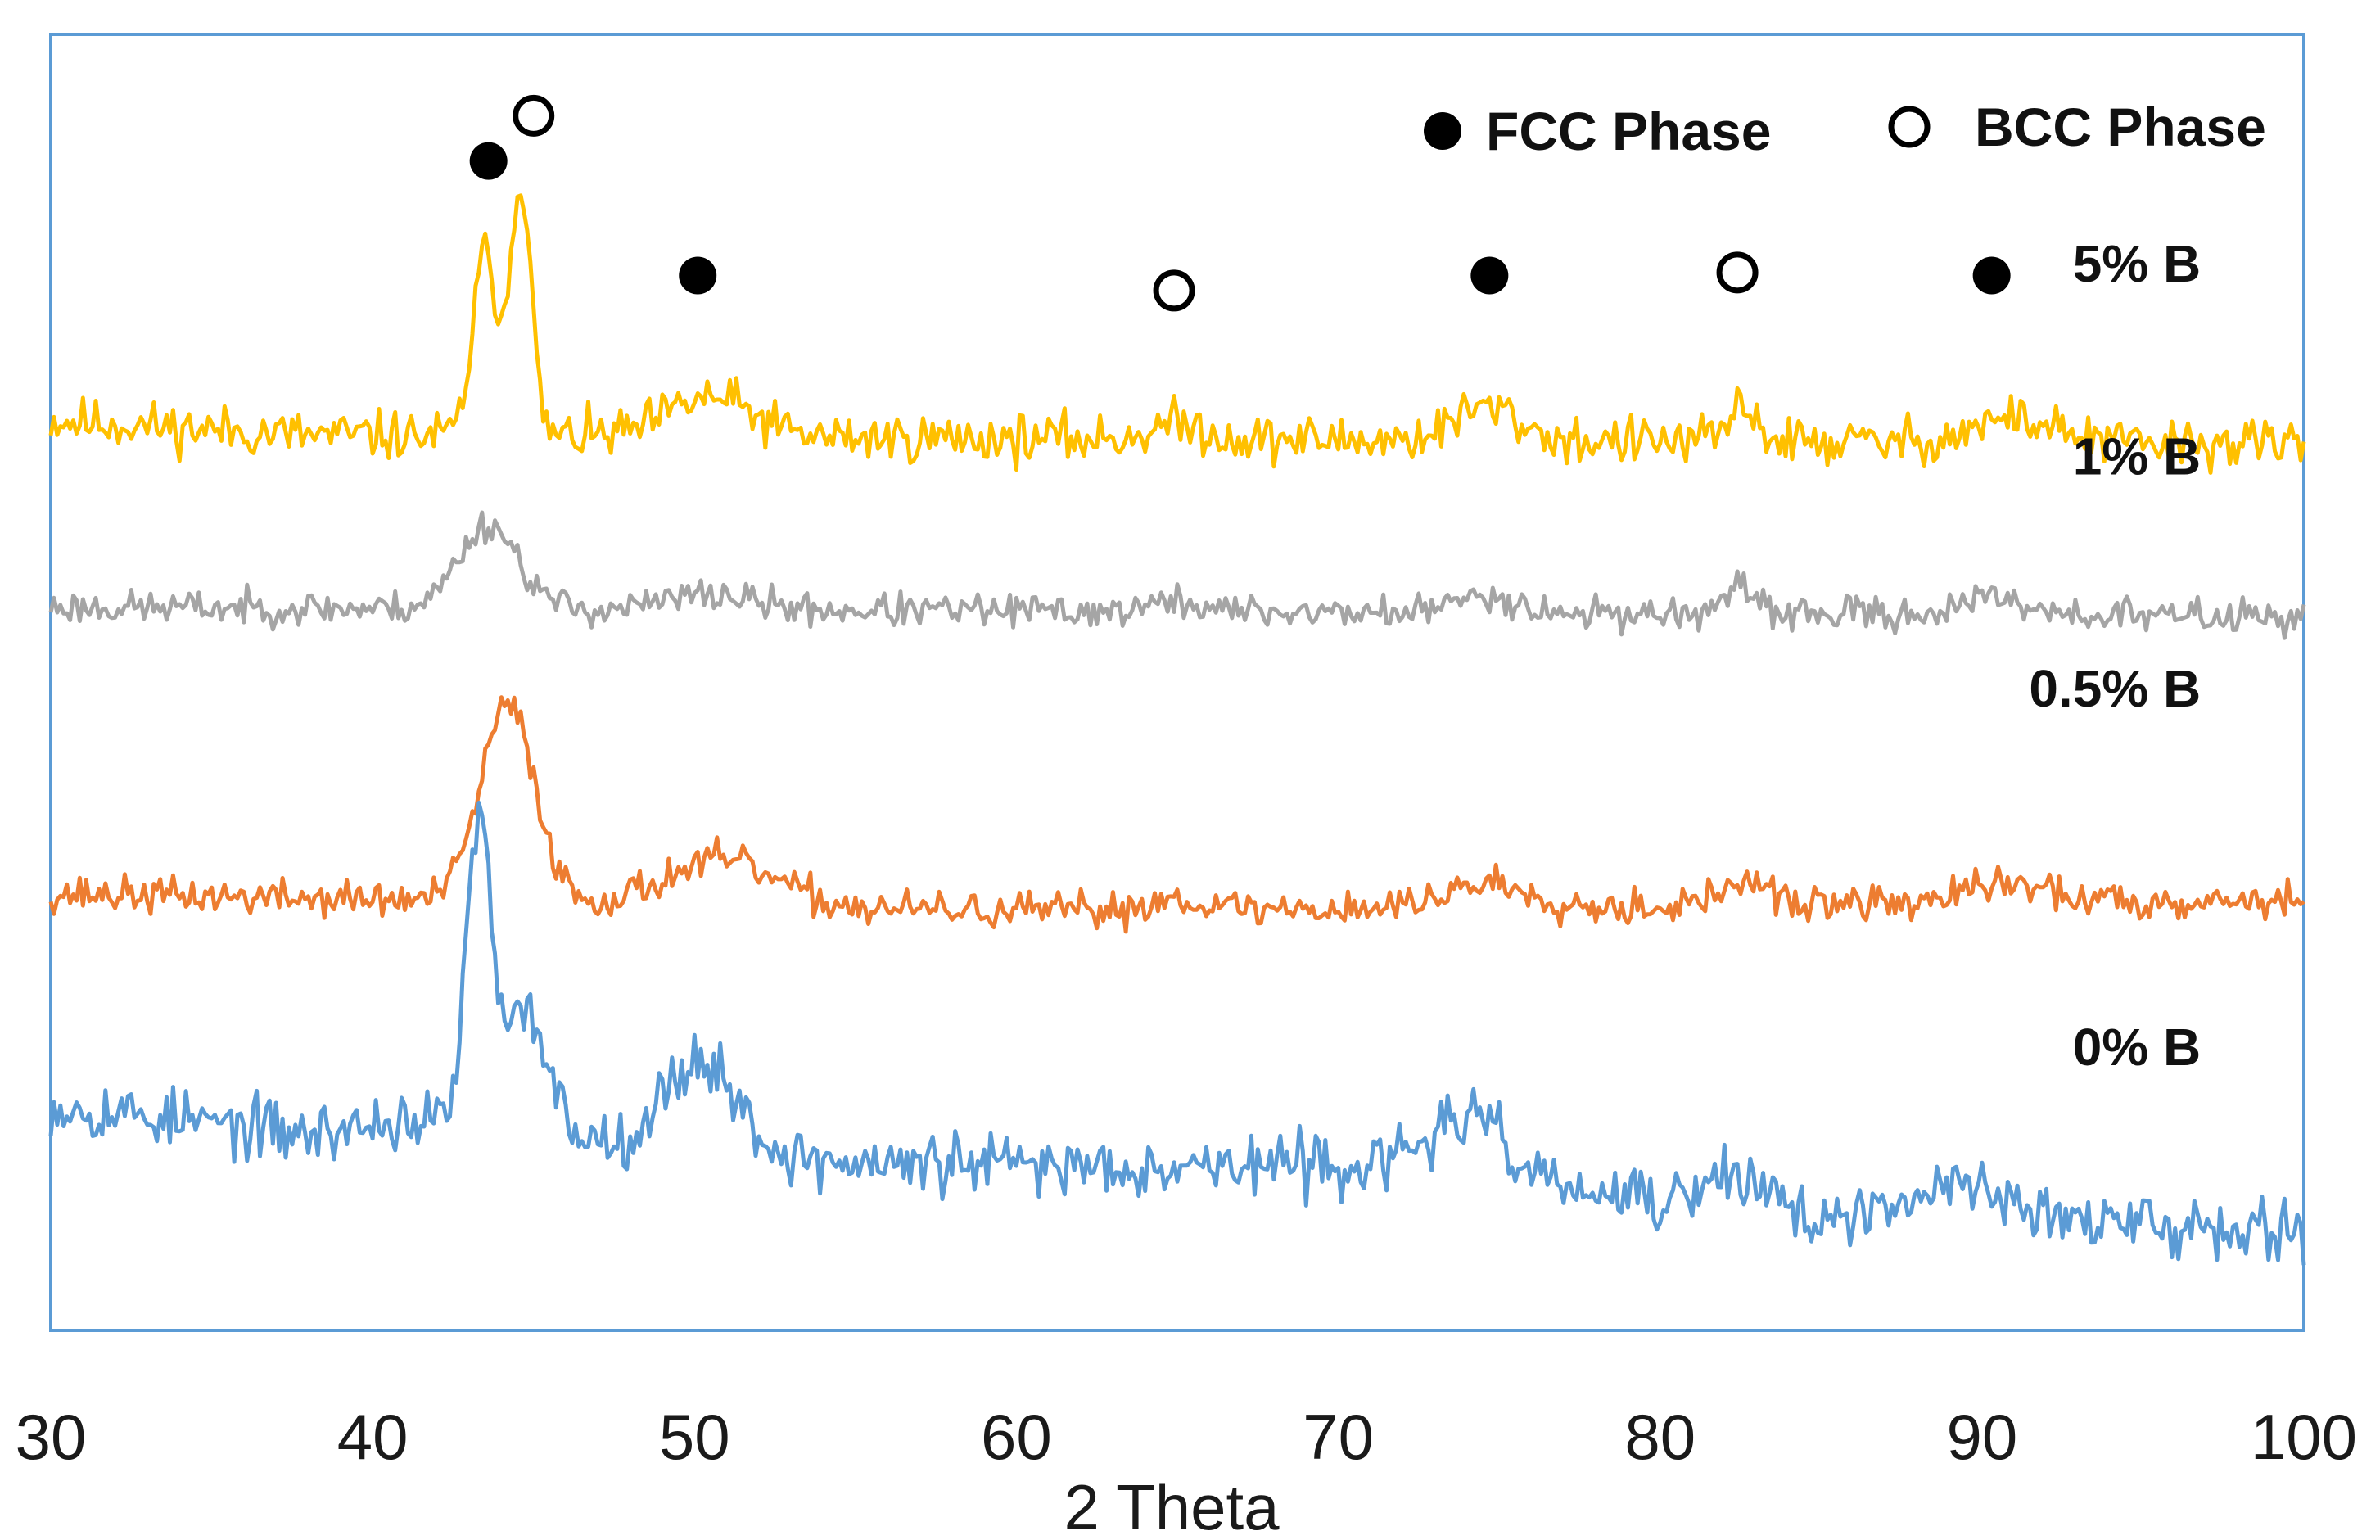 Image resolution: width=2380 pixels, height=1540 pixels. Describe the element at coordinates (1628, 131) in the screenshot. I see `legend-label: FCC Phase` at that location.